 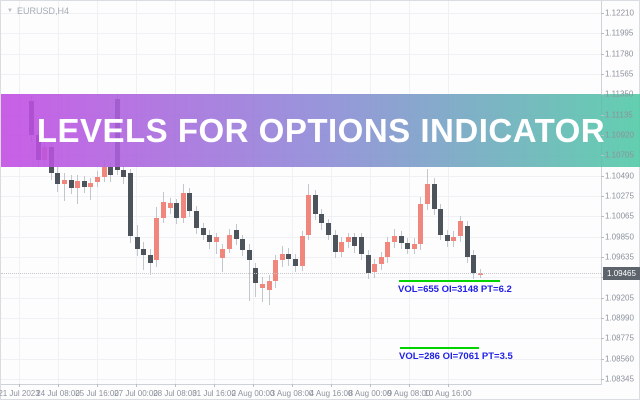 What do you see at coordinates (619, 237) in the screenshot?
I see `price-axis-label: 1.09850` at bounding box center [619, 237].